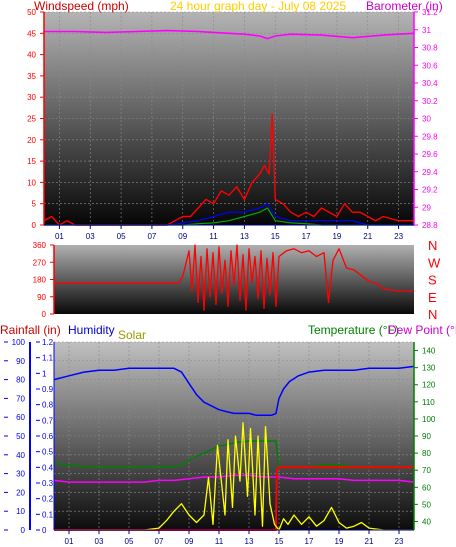 The height and width of the screenshot is (547, 456). I want to click on baro-tick-label: 29.8, so click(430, 136).